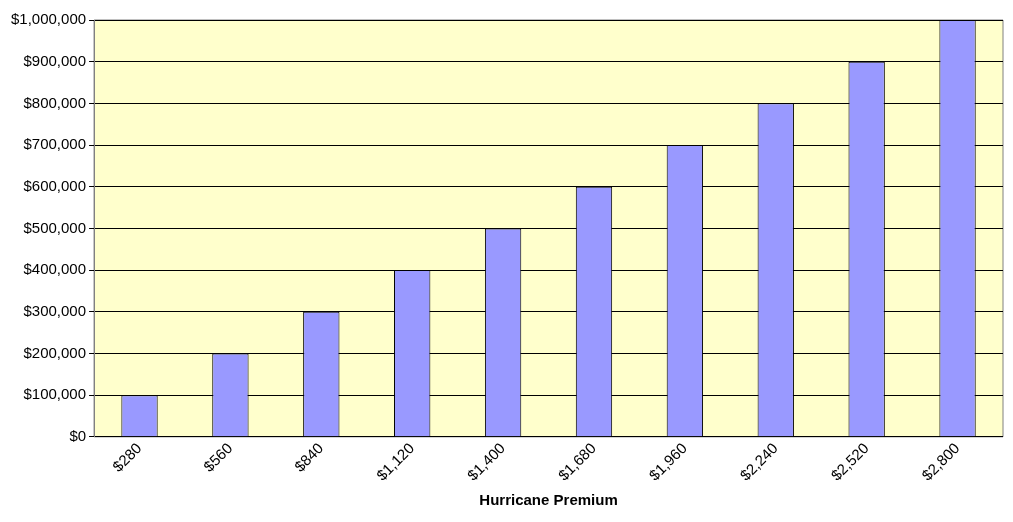 This screenshot has height=522, width=1013. I want to click on y-tick-label: $300,000, so click(55, 310).